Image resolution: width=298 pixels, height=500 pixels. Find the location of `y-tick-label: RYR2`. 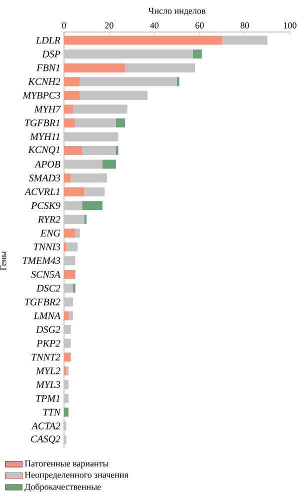

y-tick-label: RYR2 is located at coordinates (49, 219).